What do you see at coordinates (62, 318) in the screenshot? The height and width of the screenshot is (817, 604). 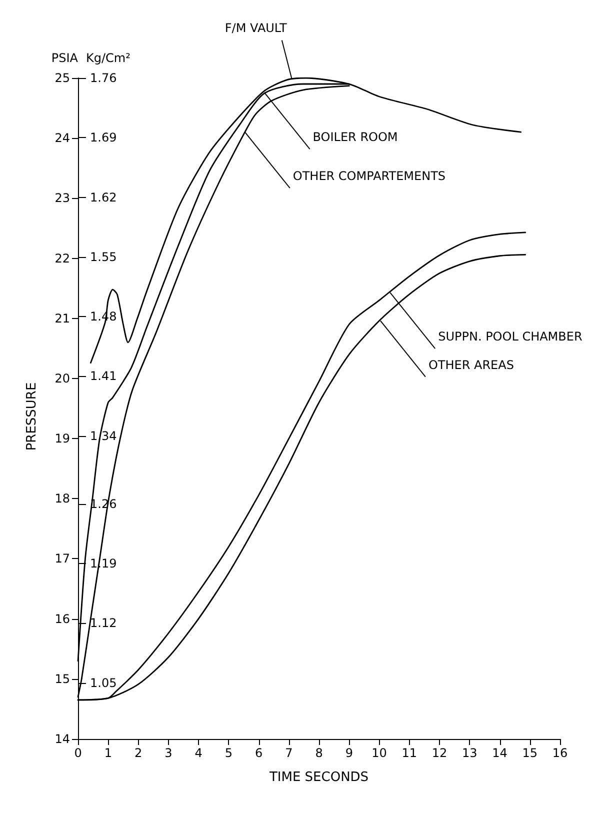 I see `y-tick-label: 21` at bounding box center [62, 318].